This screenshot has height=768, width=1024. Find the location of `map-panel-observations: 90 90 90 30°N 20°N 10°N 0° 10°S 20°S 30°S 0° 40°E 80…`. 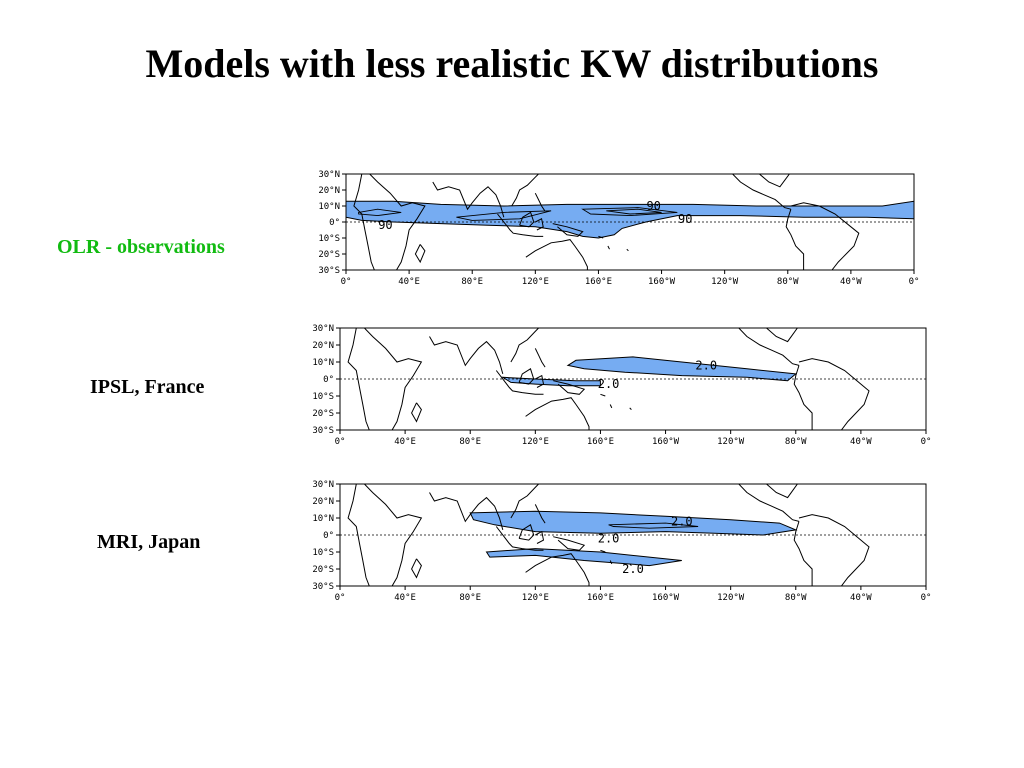

map-panel-observations: 90 90 90 30°N 20°N 10°N 0° 10°S 20°S 30°S 0° 40°E 80… is located at coordinates (619, 228).